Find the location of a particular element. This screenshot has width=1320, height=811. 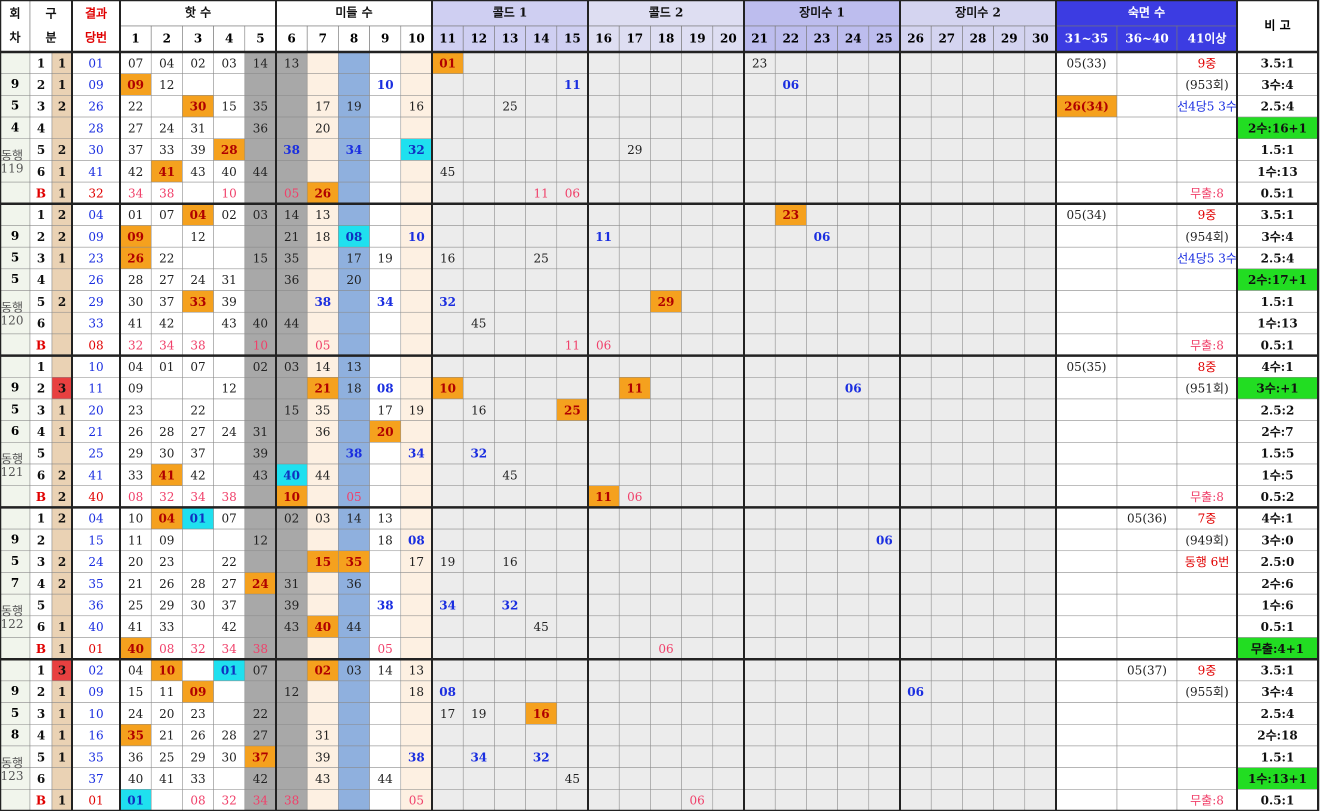

number-cell: 25 is located at coordinates (135, 605).